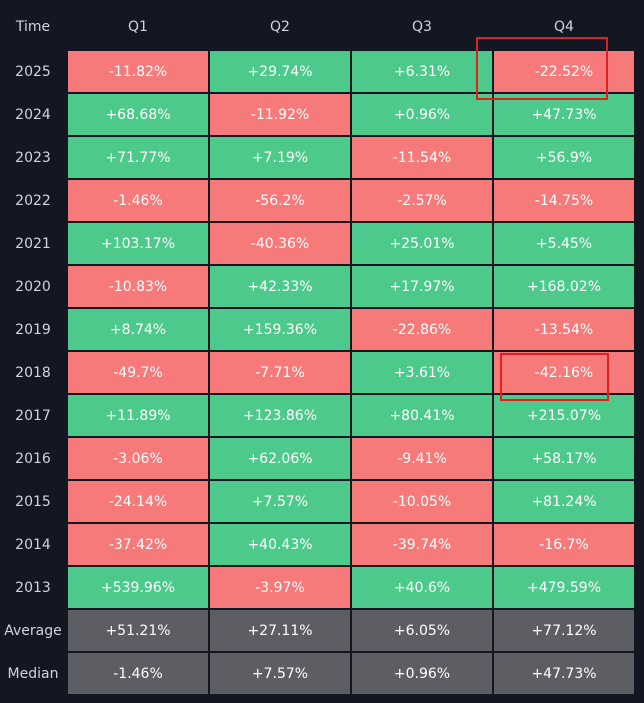 The image size is (644, 703). What do you see at coordinates (138, 243) in the screenshot?
I see `value-cell: +103.17%` at bounding box center [138, 243].